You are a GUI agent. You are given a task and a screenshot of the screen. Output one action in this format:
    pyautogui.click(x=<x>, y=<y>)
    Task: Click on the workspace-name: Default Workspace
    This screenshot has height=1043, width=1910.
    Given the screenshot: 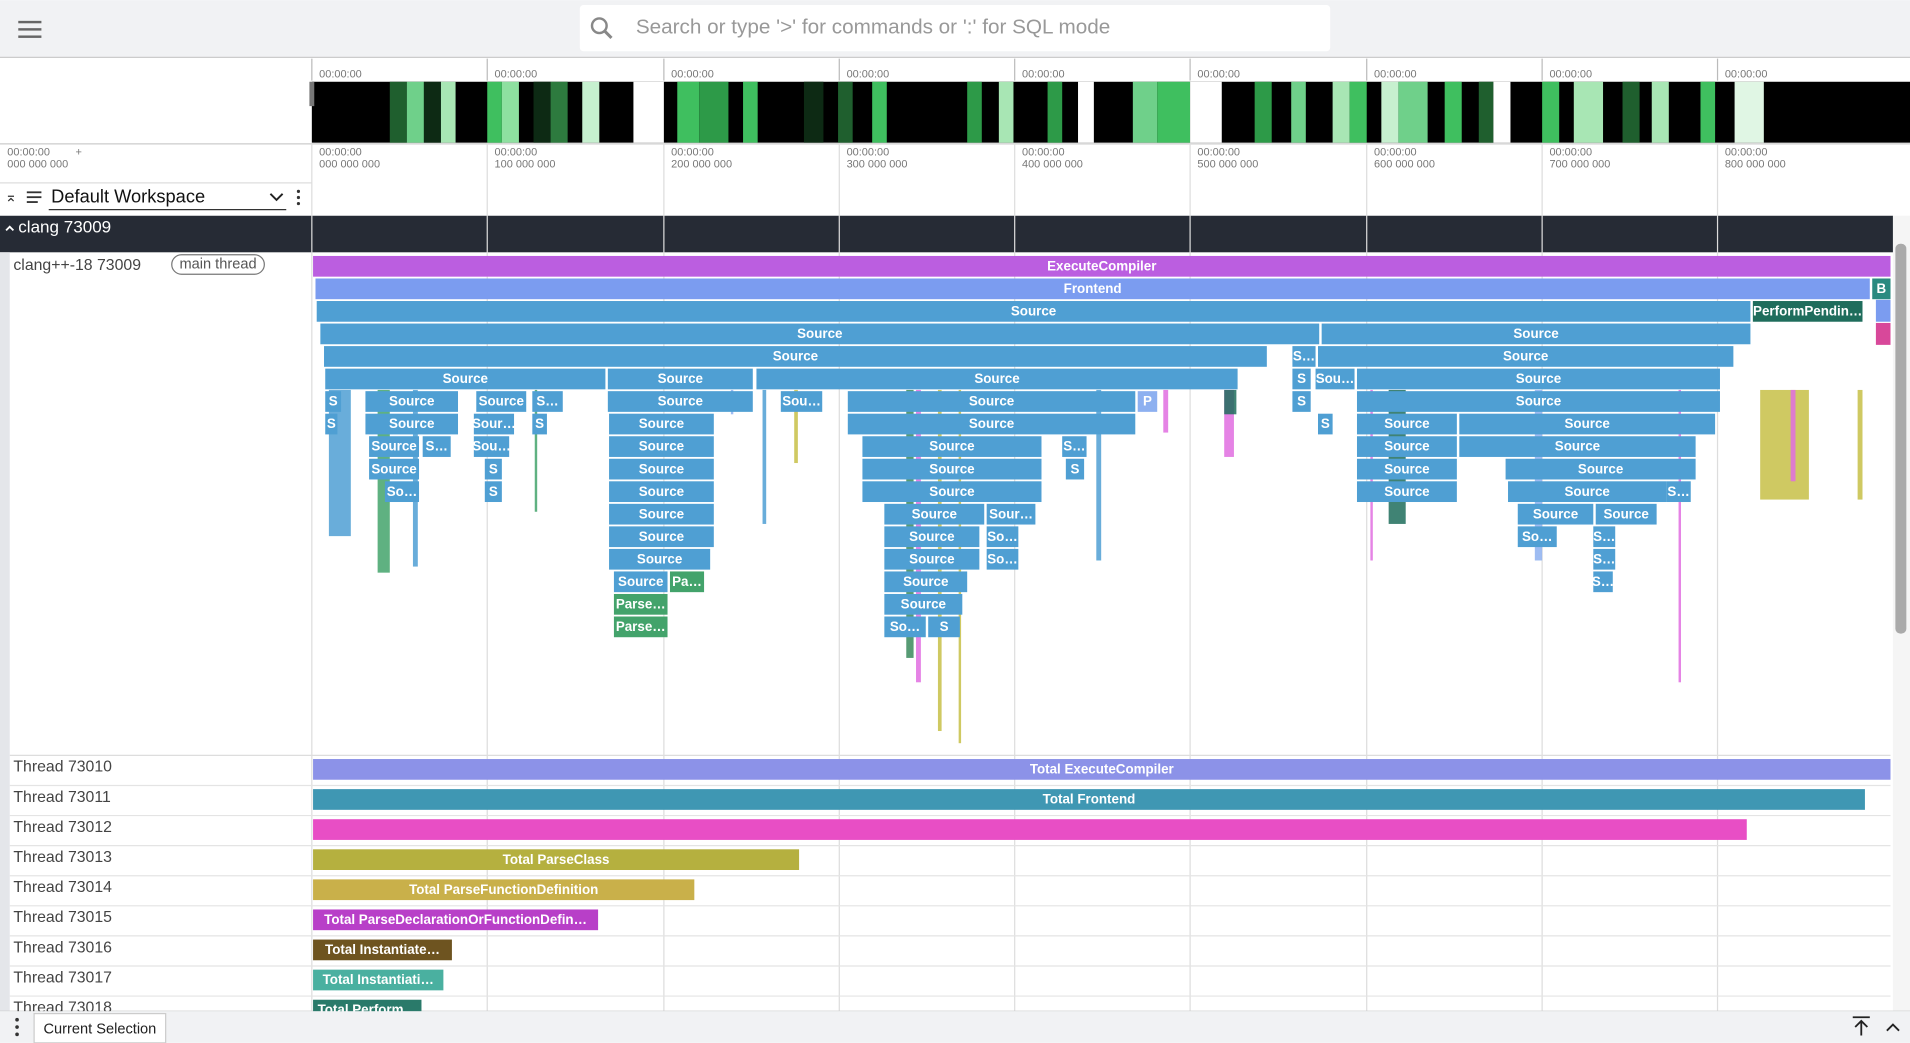 What is the action you would take?
    pyautogui.click(x=128, y=195)
    